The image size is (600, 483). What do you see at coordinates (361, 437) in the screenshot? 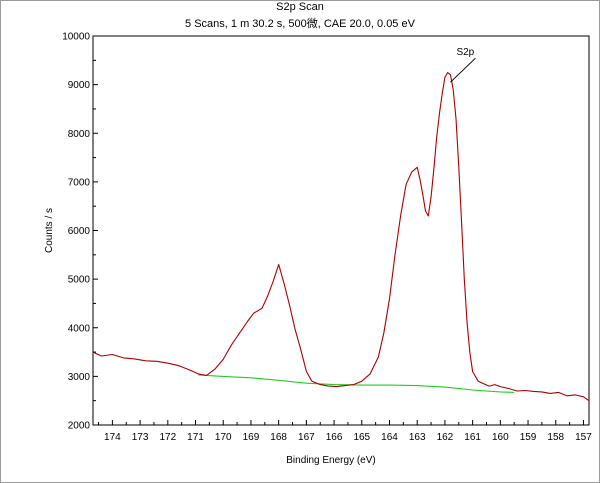
I see `x-tick-label: 165` at bounding box center [361, 437].